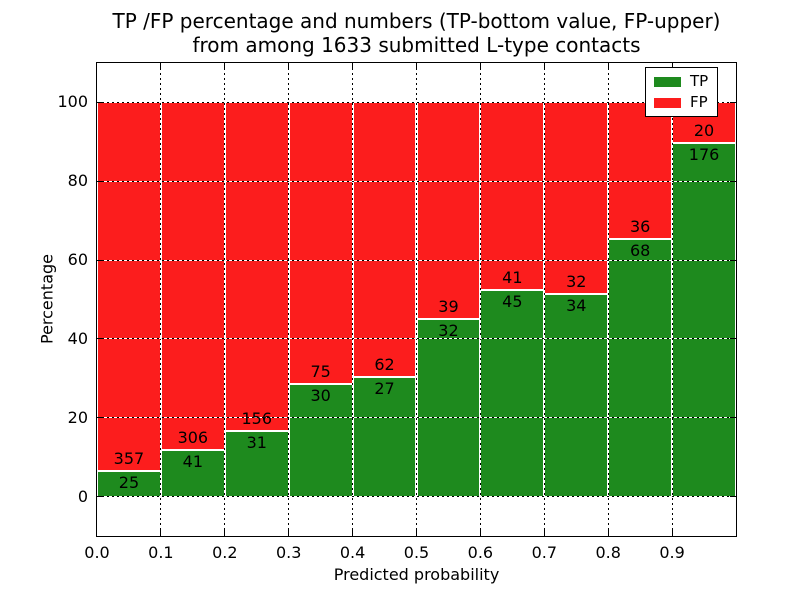 The image size is (800, 600). What do you see at coordinates (480, 552) in the screenshot?
I see `x-tick-label: 0.6` at bounding box center [480, 552].